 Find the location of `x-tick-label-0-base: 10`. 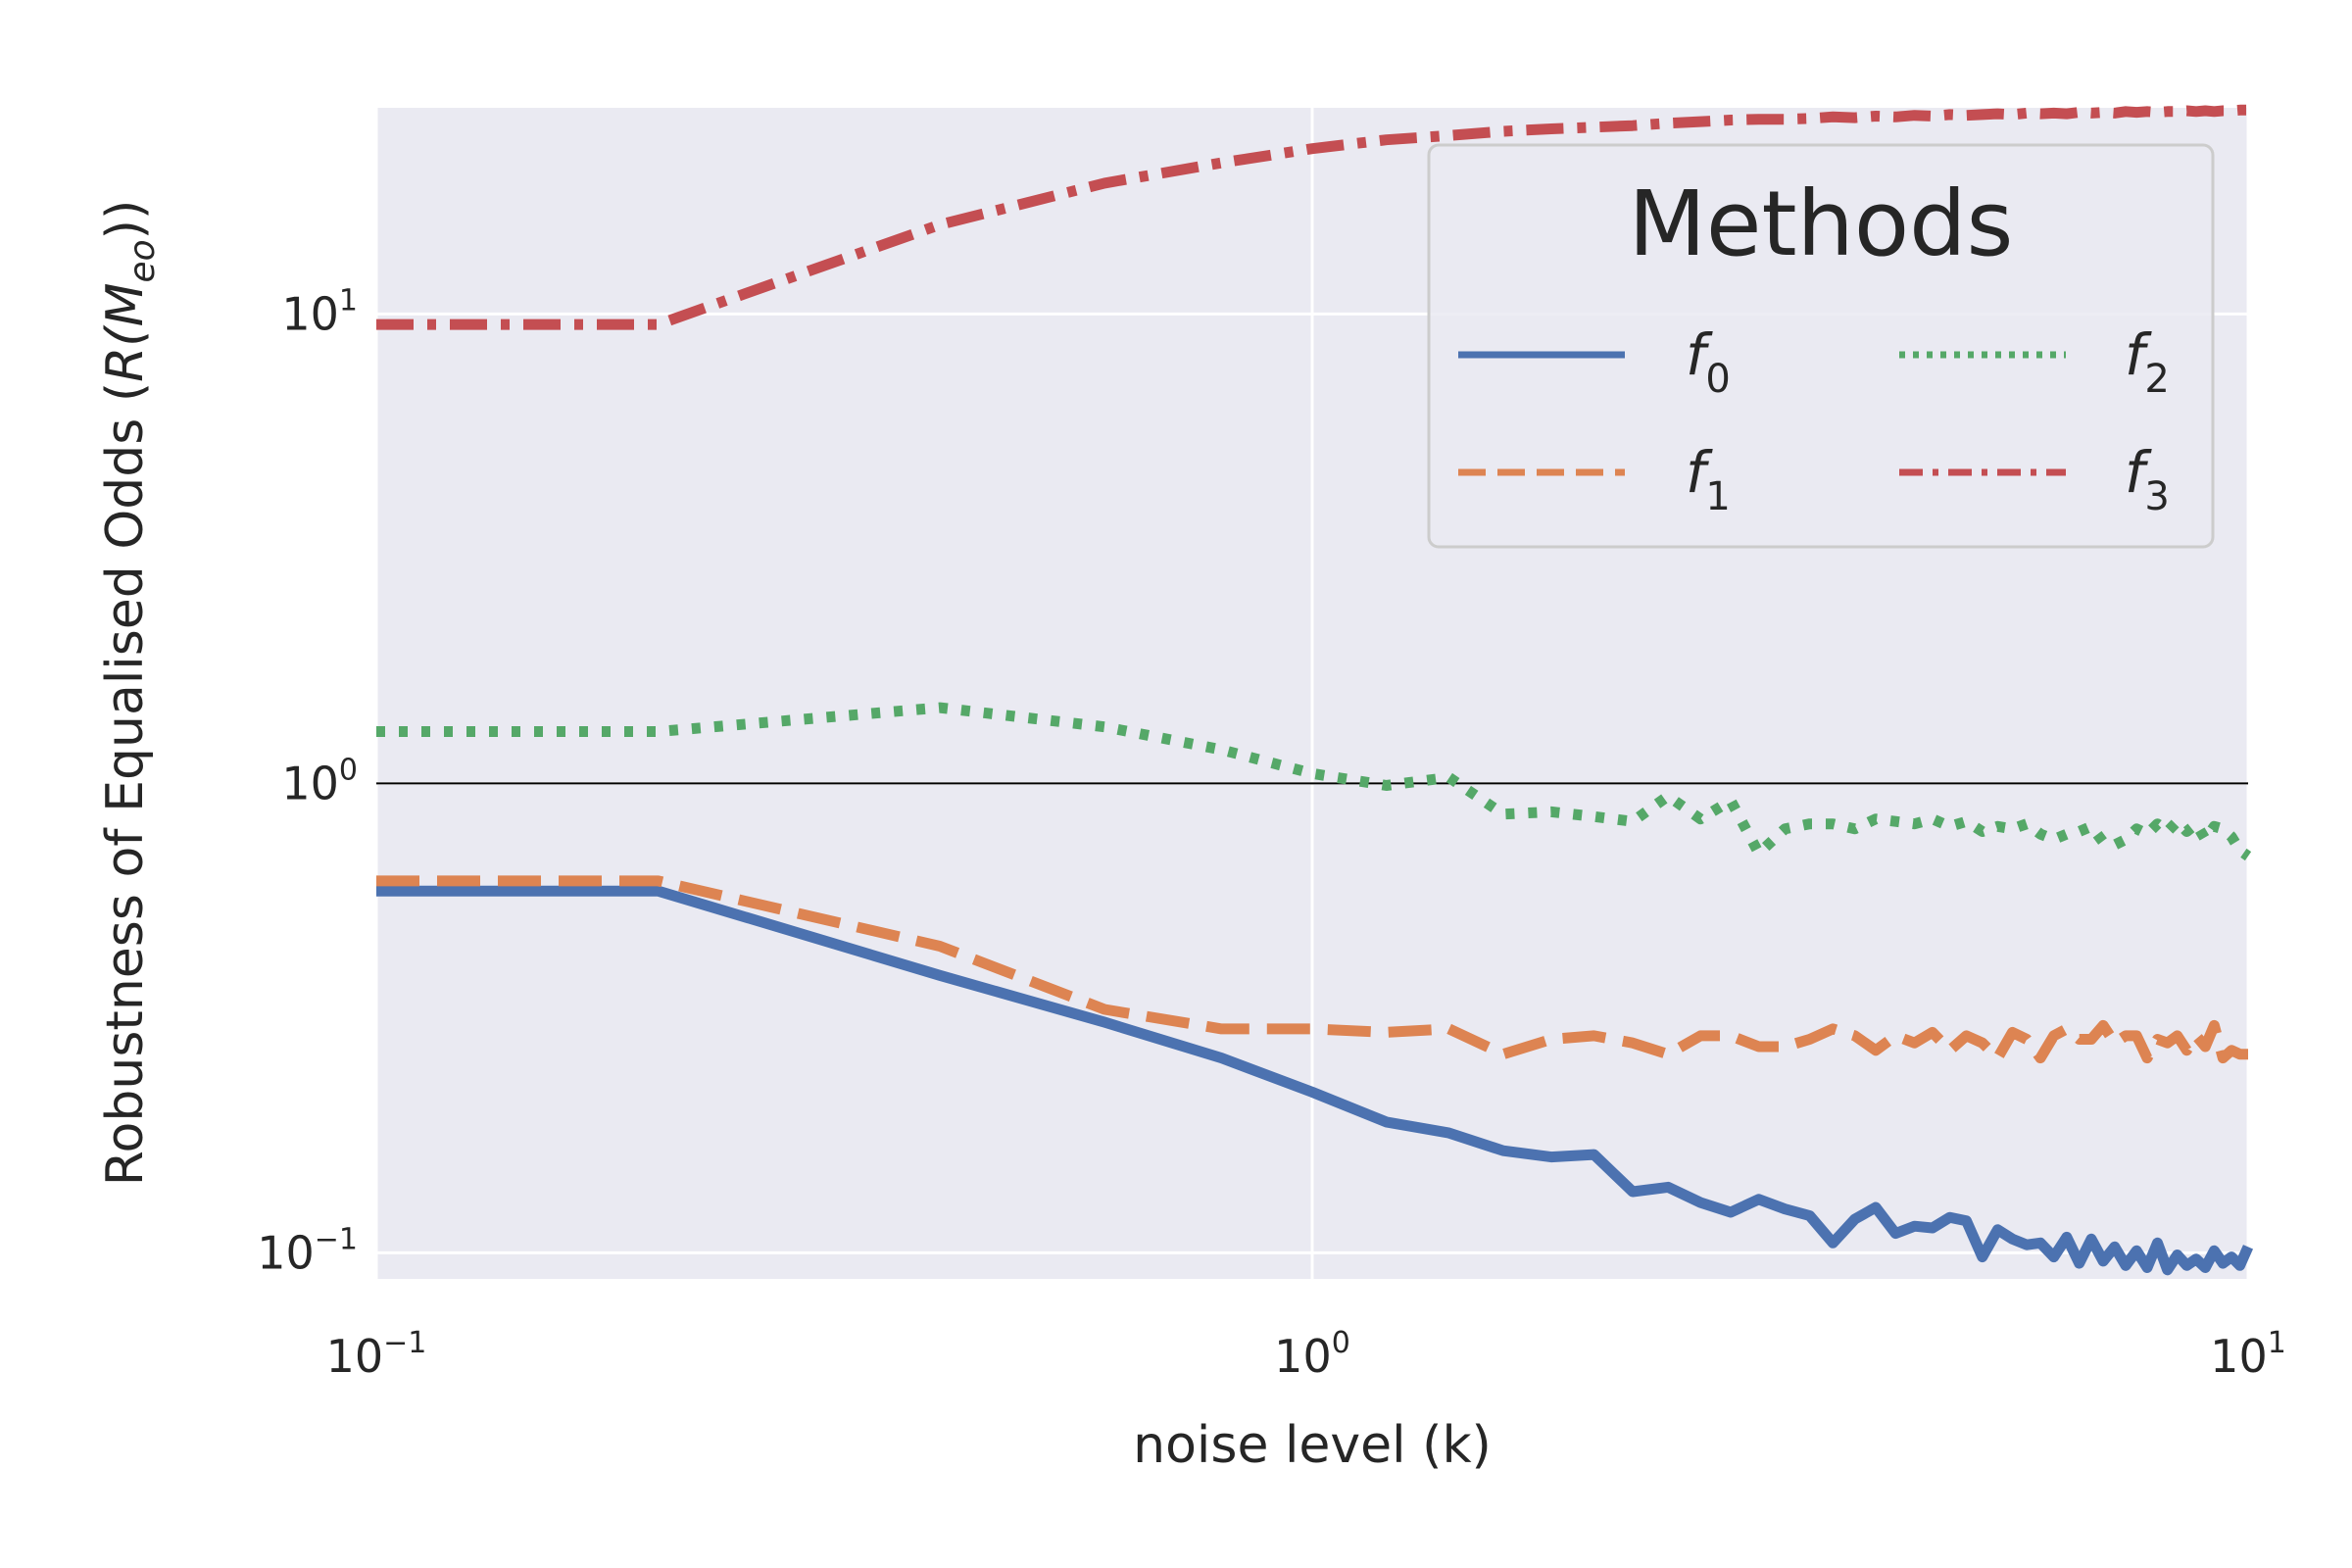

x-tick-label-0-base: 10 is located at coordinates (355, 1356).